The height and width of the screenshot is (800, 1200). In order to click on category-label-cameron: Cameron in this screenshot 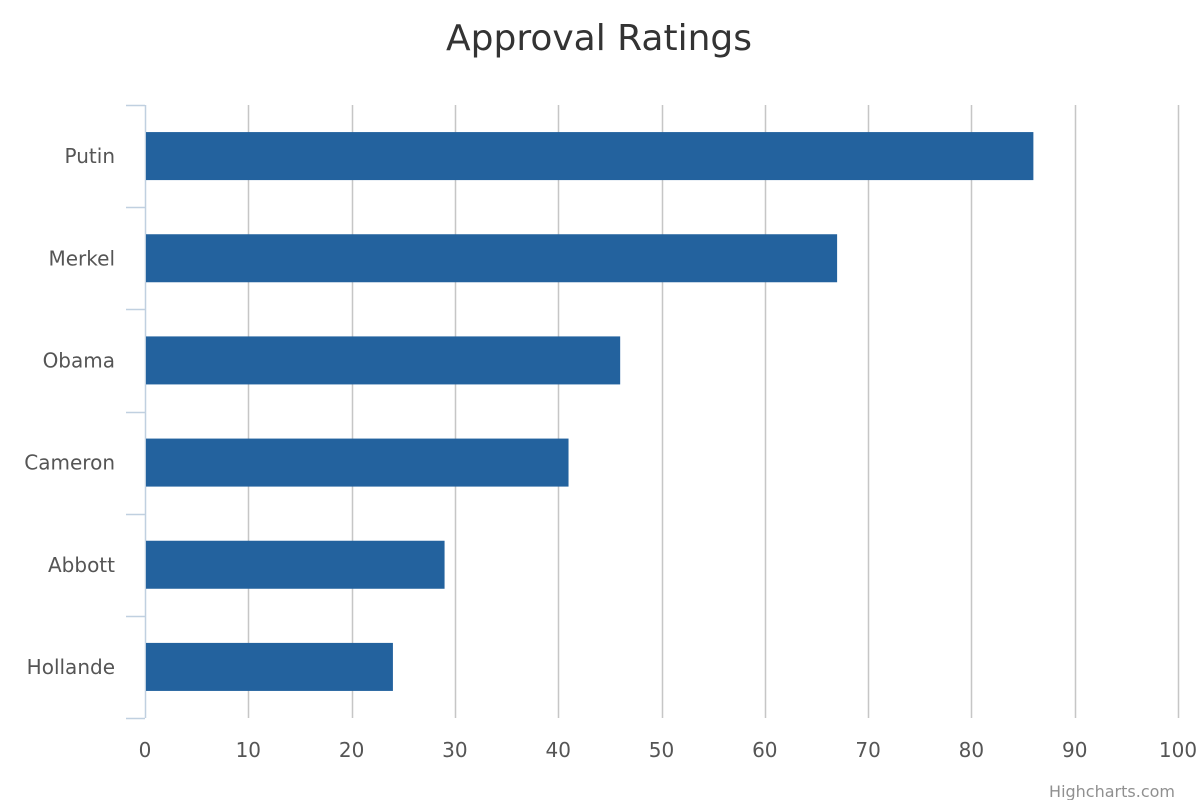, I will do `click(69, 463)`.